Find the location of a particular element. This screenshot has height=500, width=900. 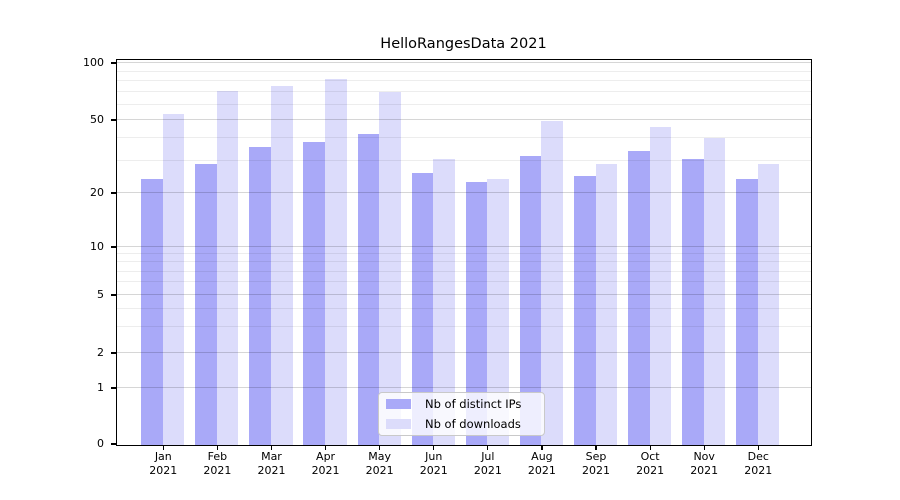

bar-distinct-ips-jul is located at coordinates (476, 313).